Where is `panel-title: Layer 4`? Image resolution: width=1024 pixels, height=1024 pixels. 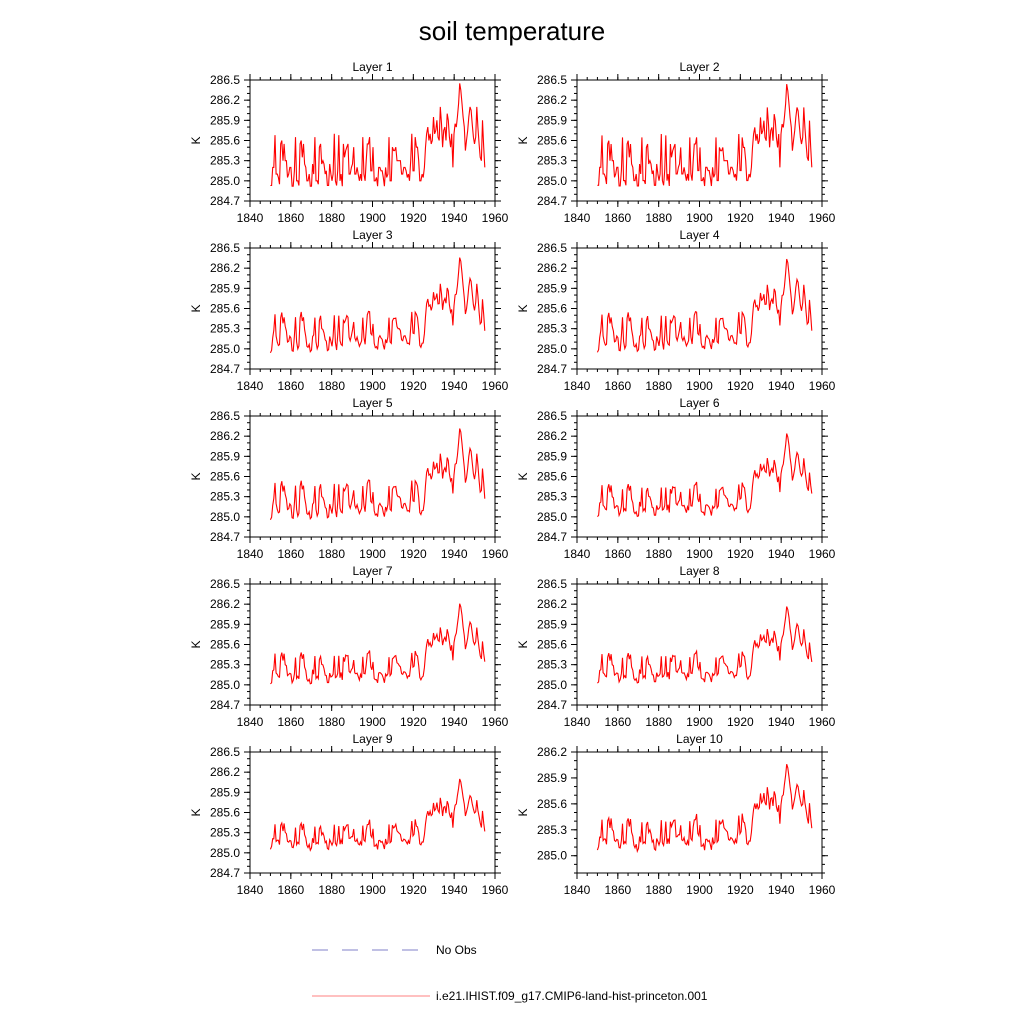 panel-title: Layer 4 is located at coordinates (699, 235).